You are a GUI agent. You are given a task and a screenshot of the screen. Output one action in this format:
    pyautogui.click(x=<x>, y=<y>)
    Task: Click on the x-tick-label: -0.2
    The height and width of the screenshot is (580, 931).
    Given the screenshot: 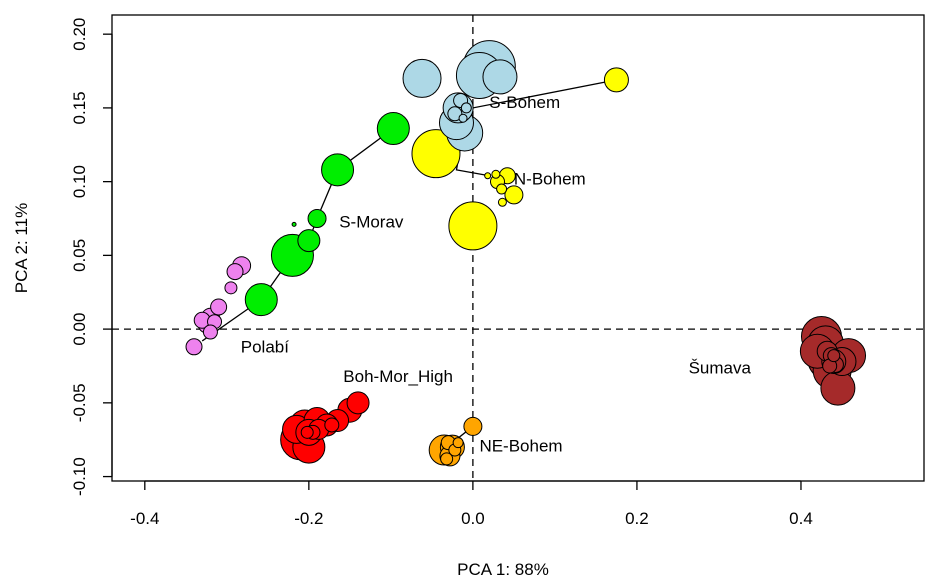 What is the action you would take?
    pyautogui.click(x=308, y=518)
    